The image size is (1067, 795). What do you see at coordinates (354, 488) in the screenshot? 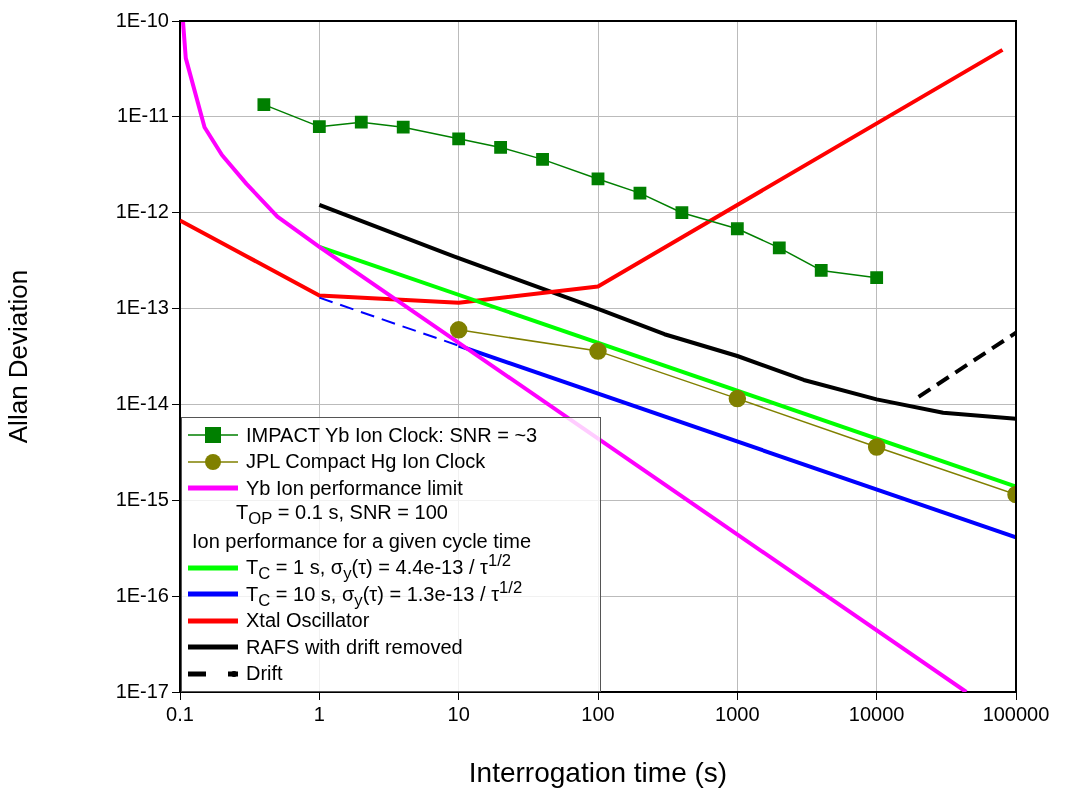
I see `legend-label: Yb Ion performance limit` at bounding box center [354, 488].